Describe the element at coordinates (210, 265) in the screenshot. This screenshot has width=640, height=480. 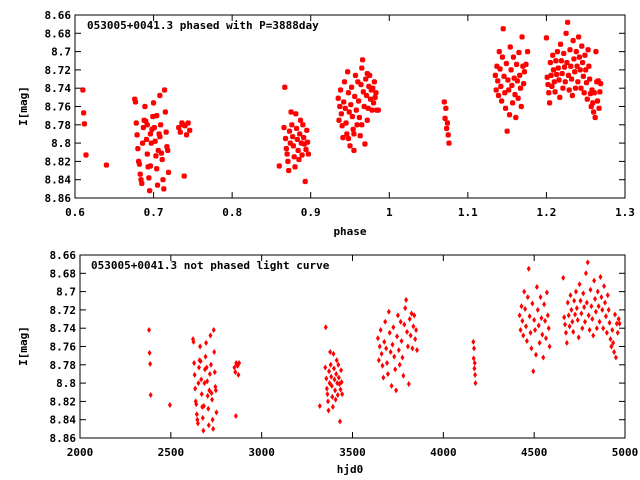
I see `chart-title: 053005+0041.3 not phased light curve` at that location.